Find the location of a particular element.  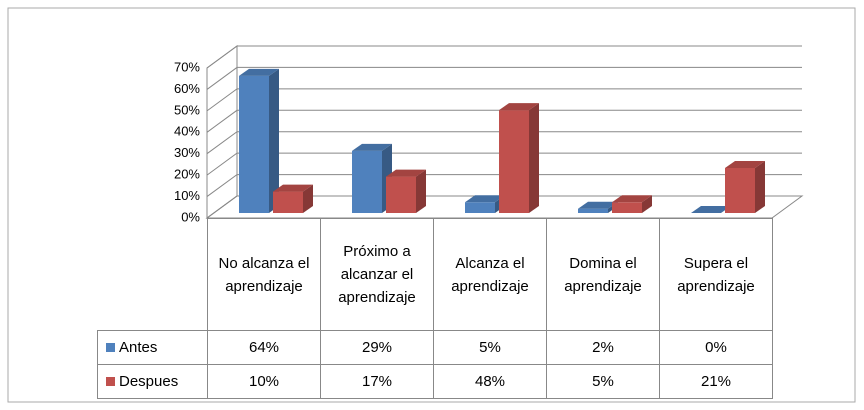

y-tick-label: 50% is located at coordinates (187, 109).